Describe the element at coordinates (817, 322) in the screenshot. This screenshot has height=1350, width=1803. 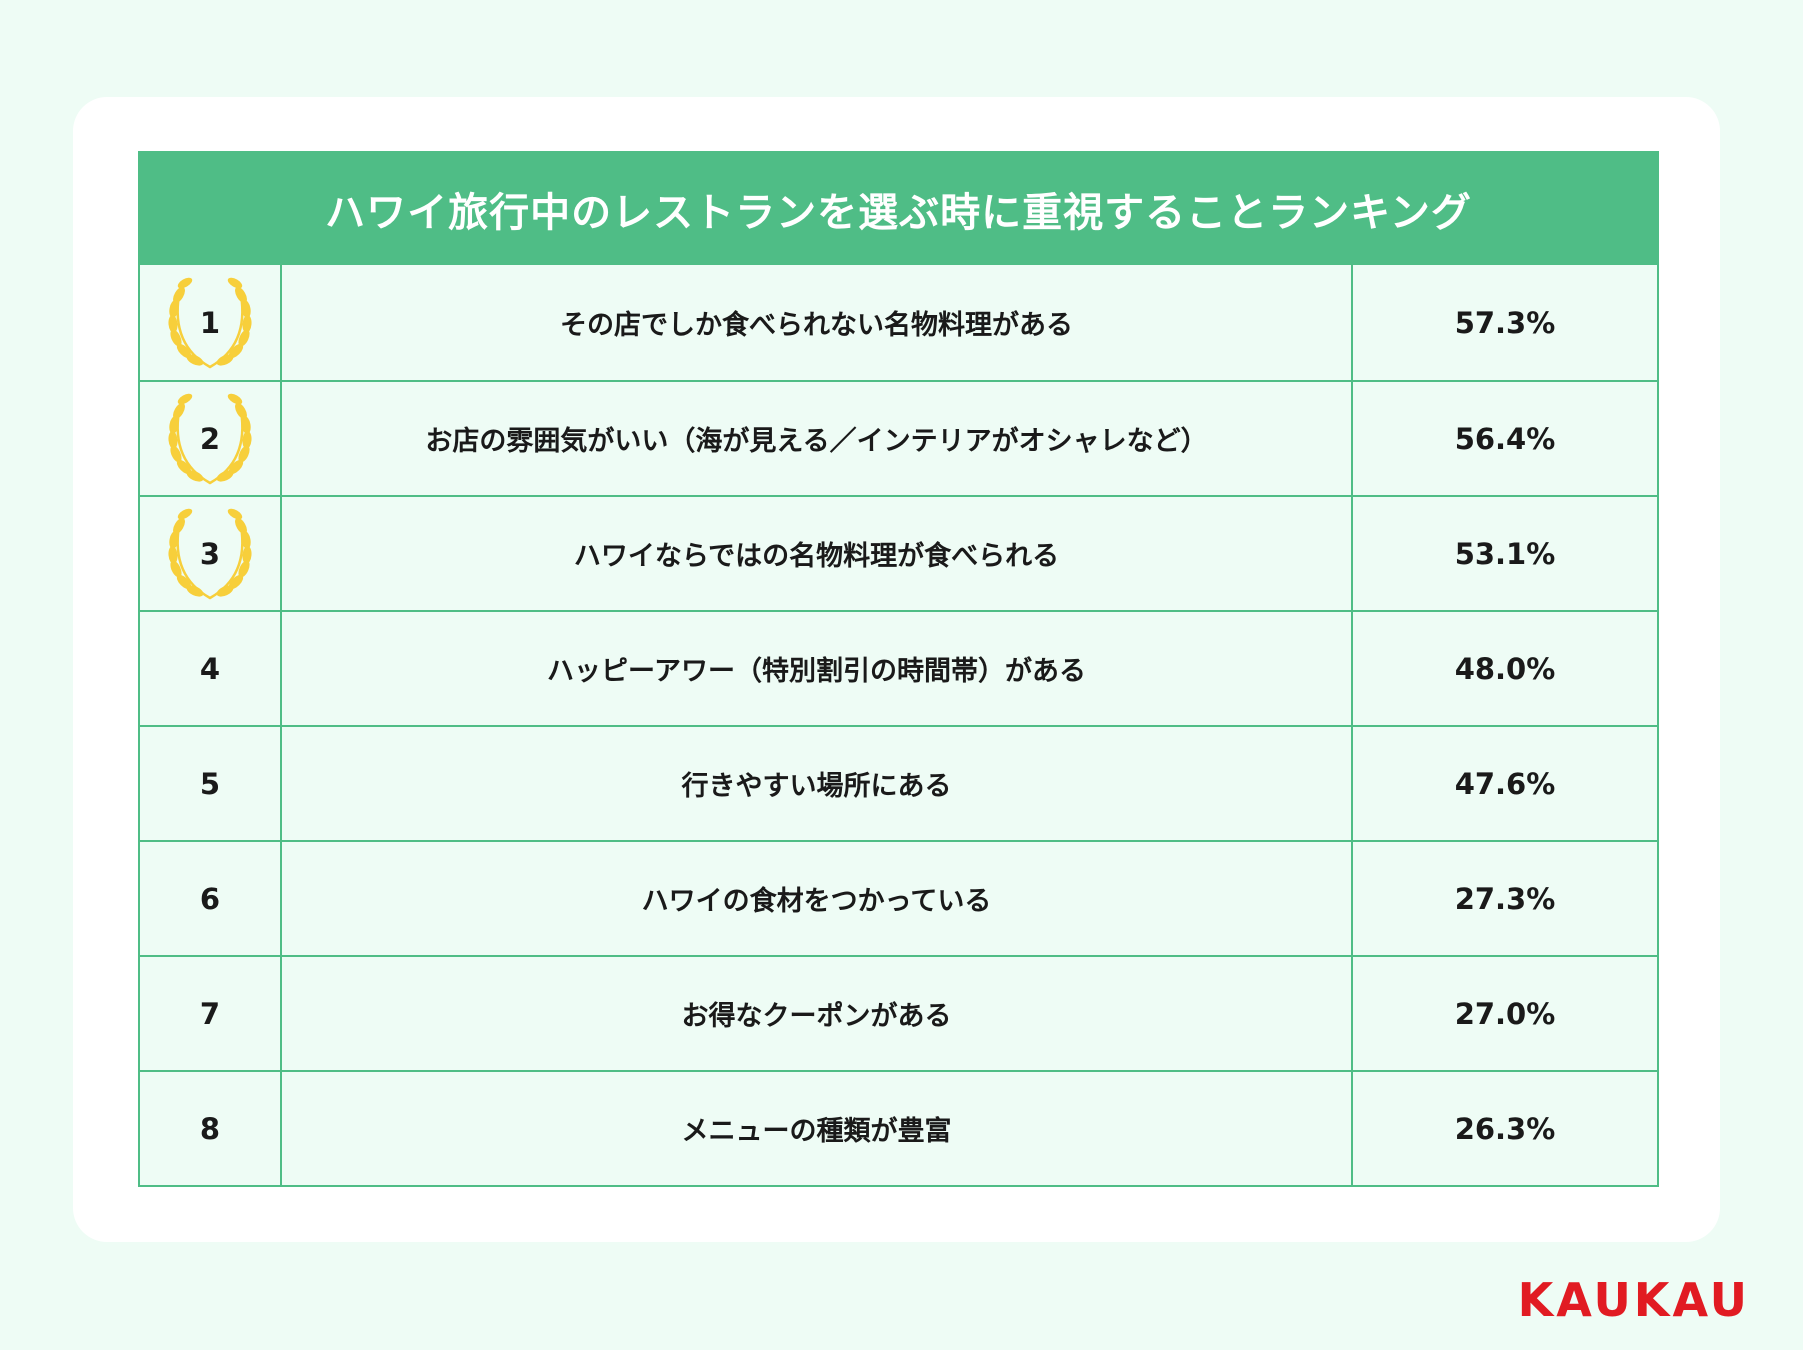
I see `item-label: その店でしか食べられない名物料理がある` at that location.